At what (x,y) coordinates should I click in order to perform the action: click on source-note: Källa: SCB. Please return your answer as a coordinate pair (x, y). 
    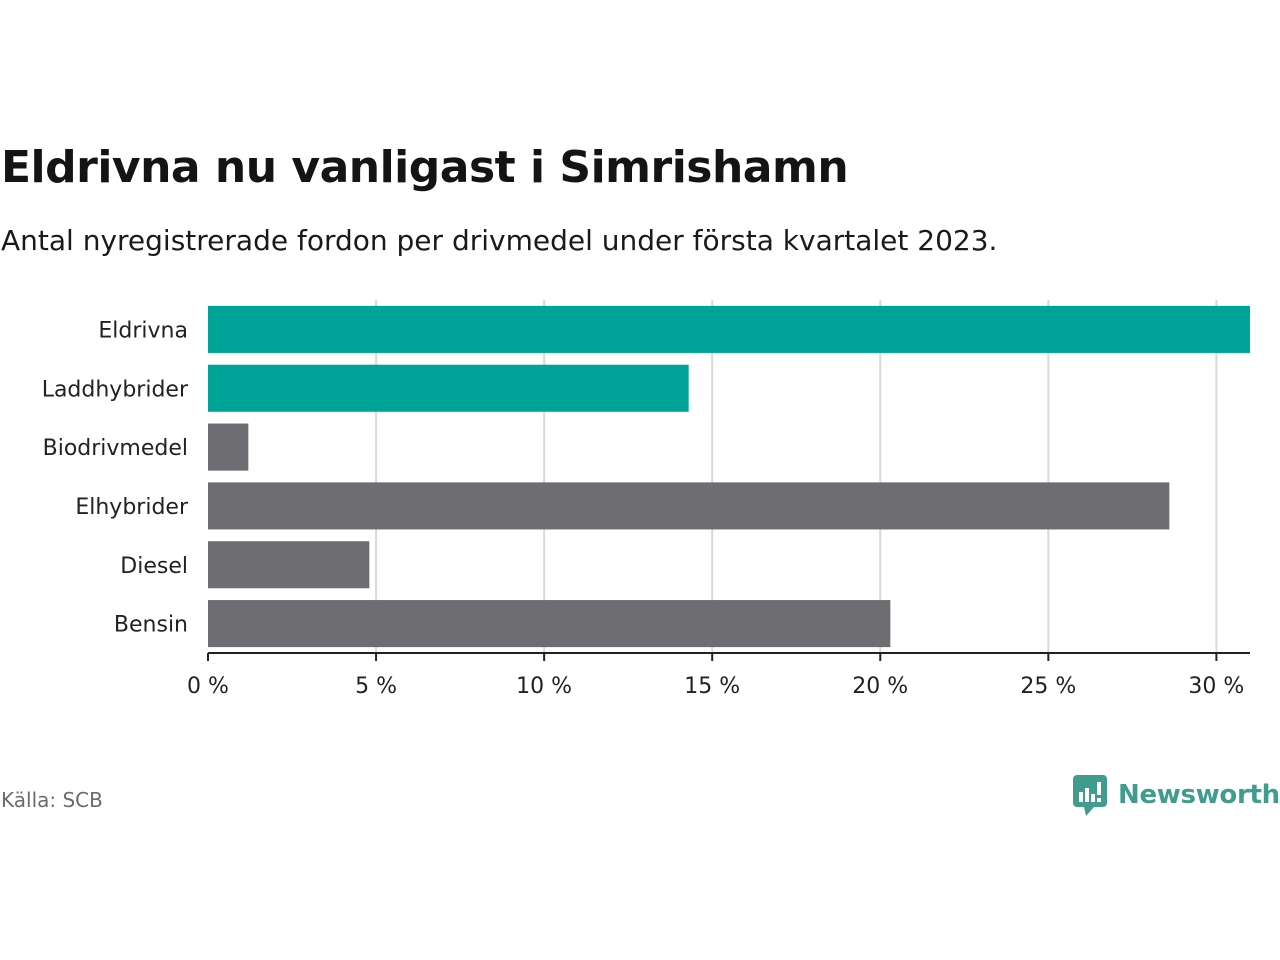
    Looking at the image, I should click on (52, 800).